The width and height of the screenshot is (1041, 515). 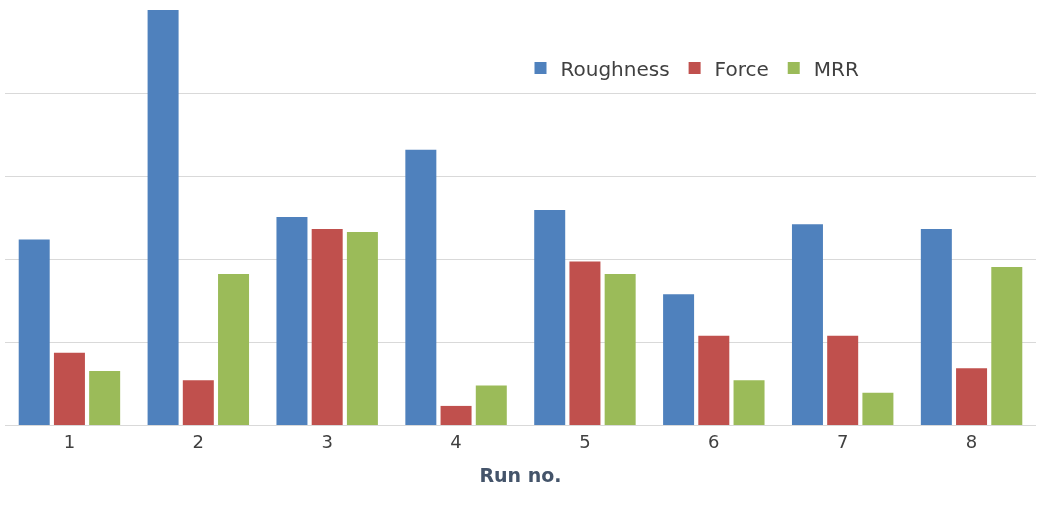 What do you see at coordinates (456, 441) in the screenshot?
I see `x-tick-label: 4` at bounding box center [456, 441].